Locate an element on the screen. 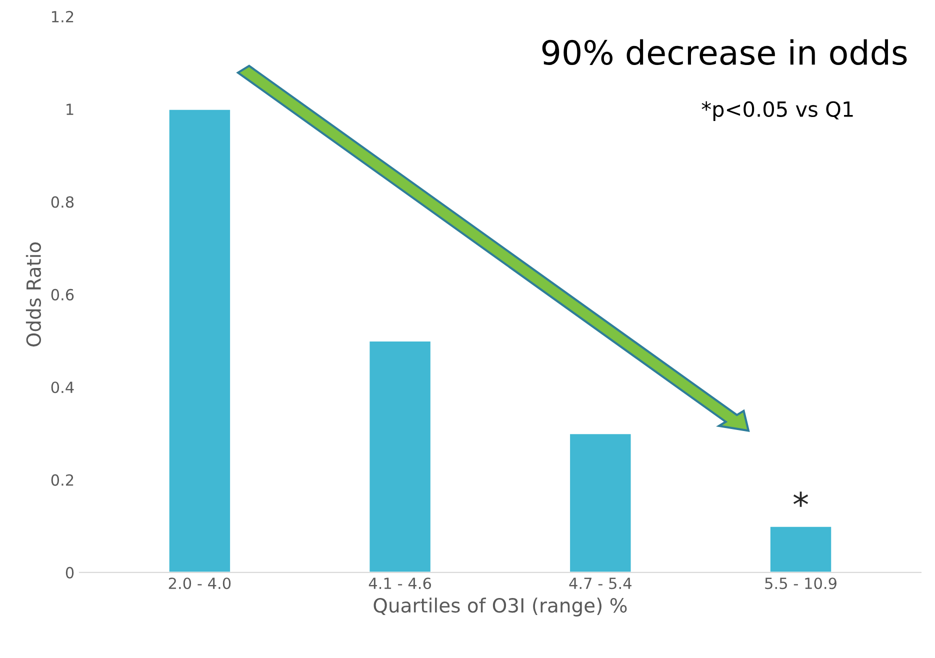 This screenshot has height=658, width=935. x-tick-label: 2.0 - 4.0 is located at coordinates (199, 584).